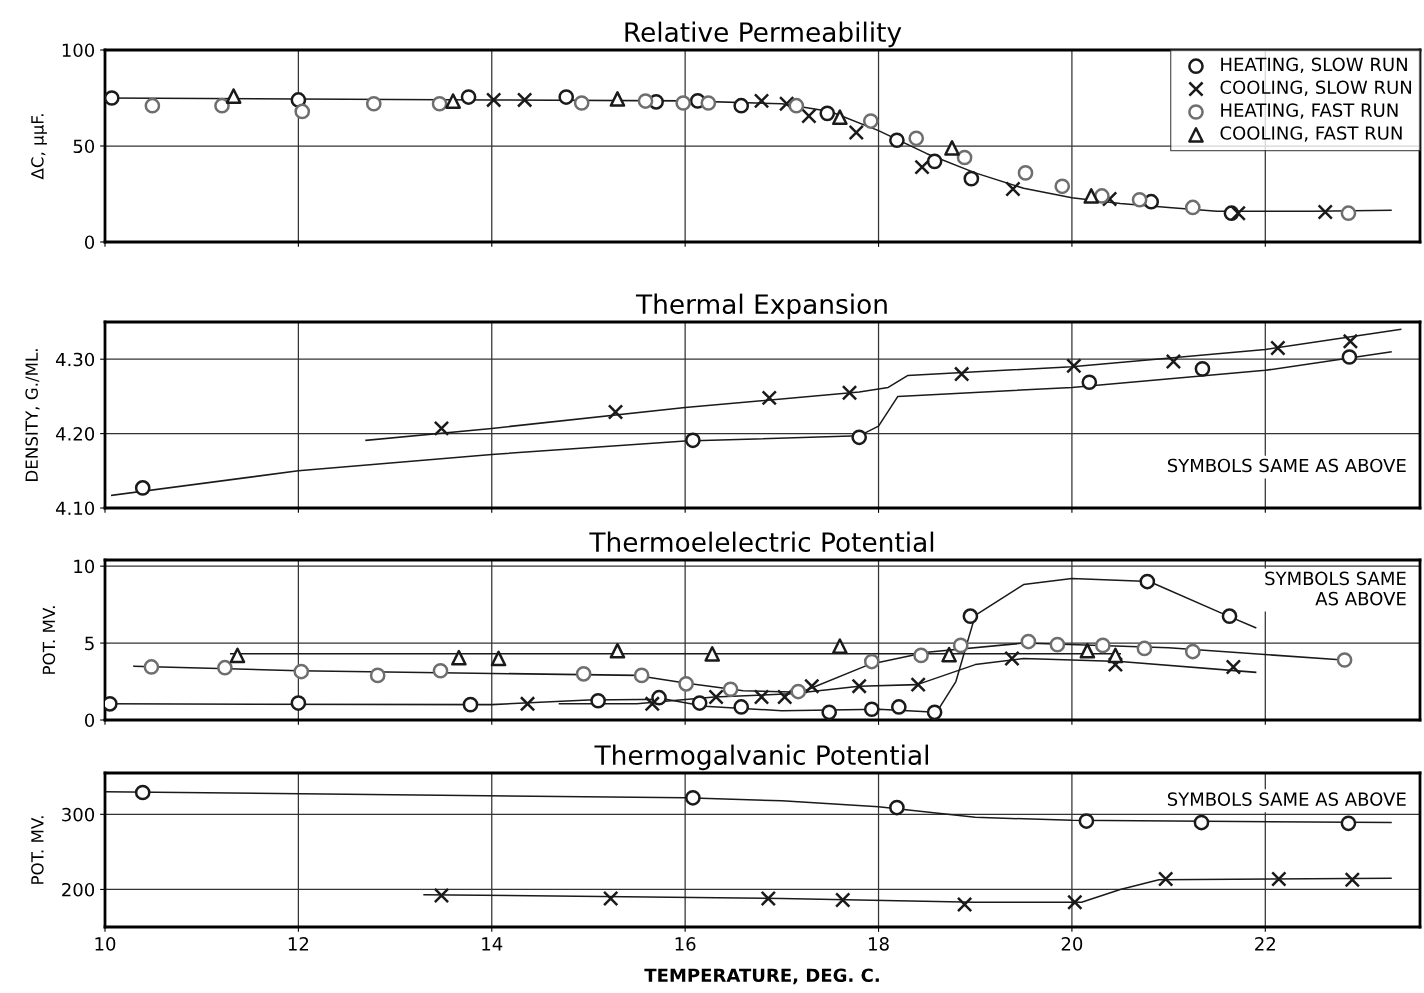 This screenshot has height=993, width=1424. I want to click on x-axis-title: TEMPERATURE, DEG. C., so click(761, 976).